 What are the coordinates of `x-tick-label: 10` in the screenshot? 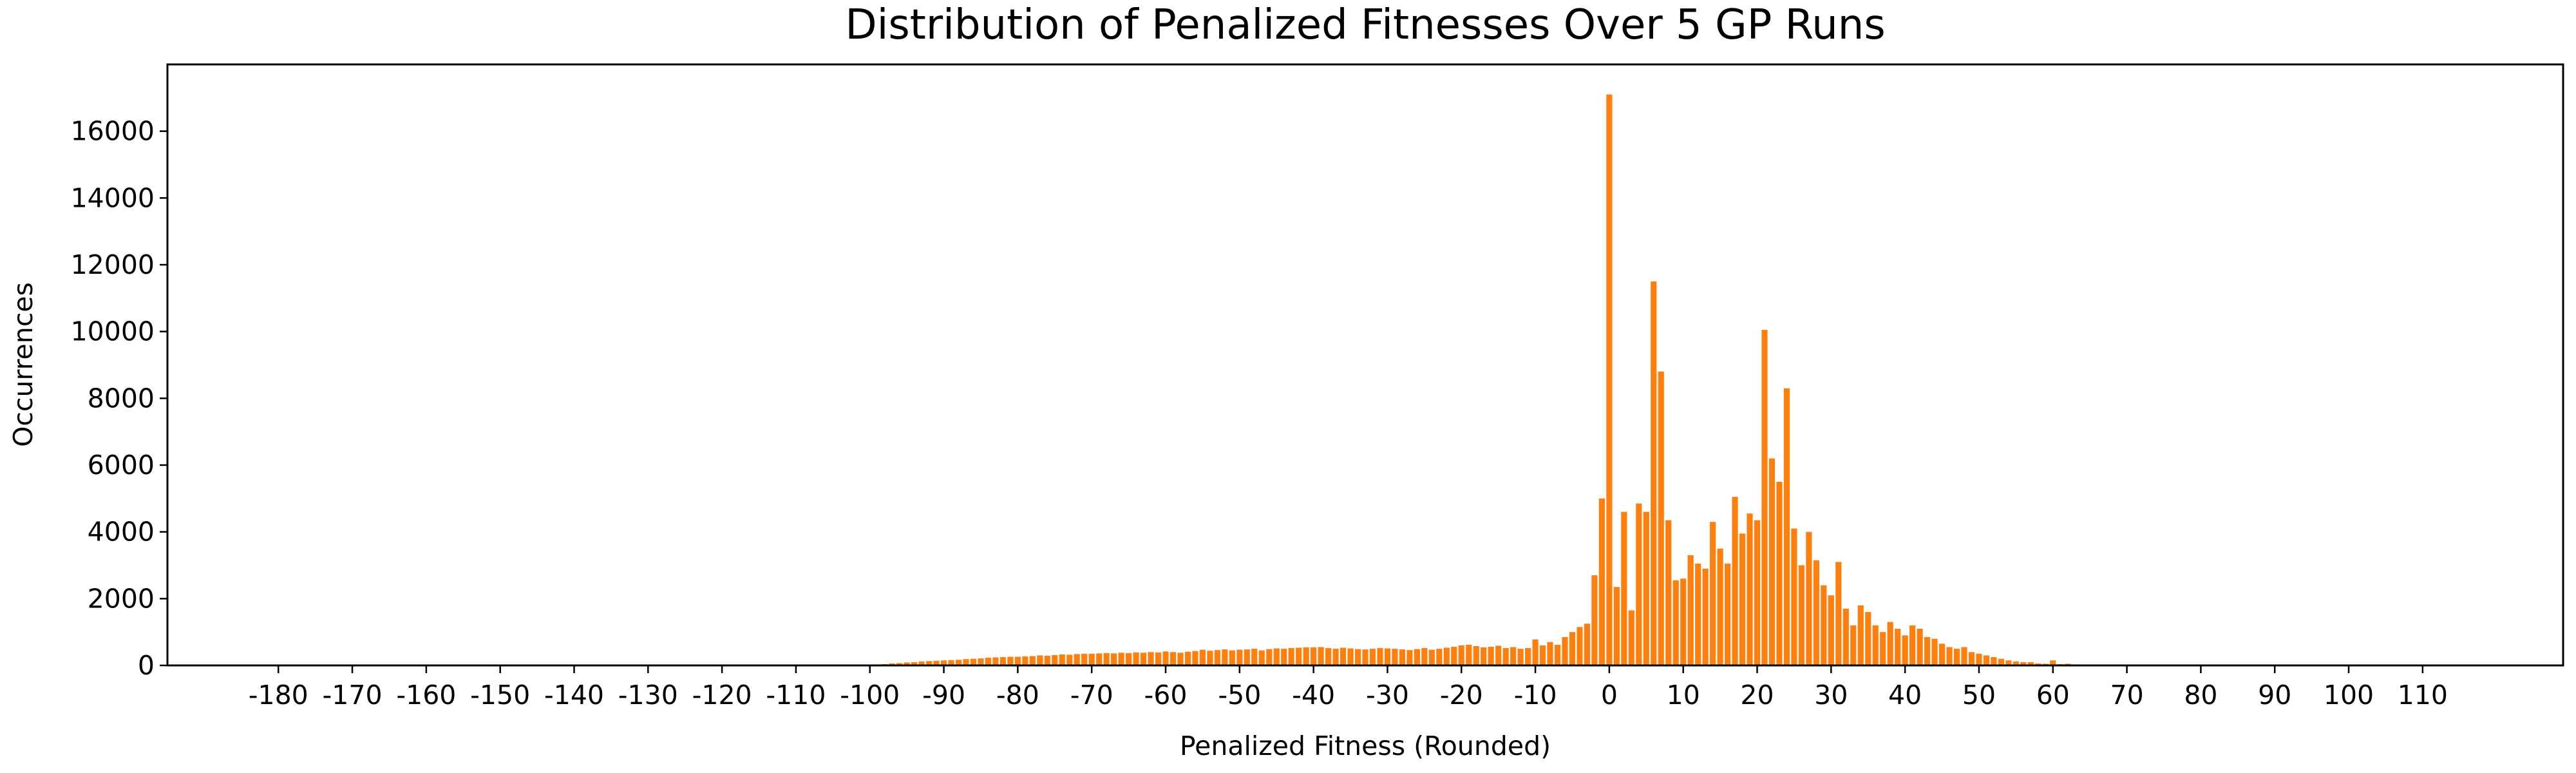 It's located at (1684, 695).